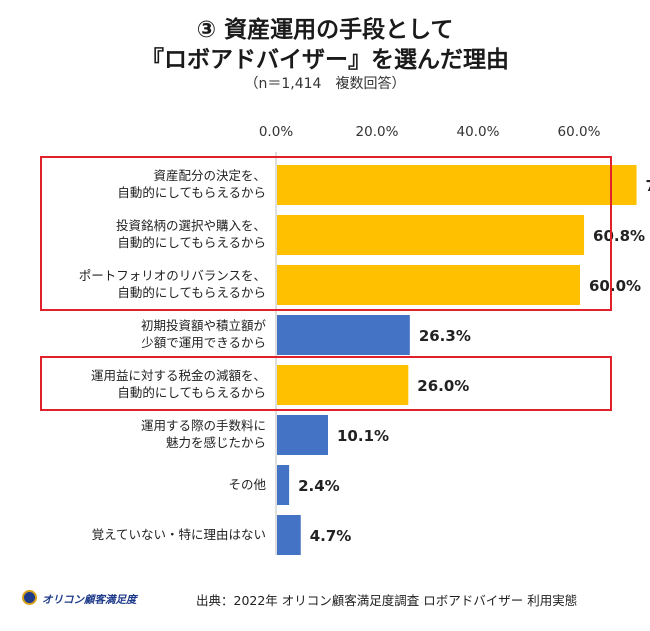 This screenshot has height=631, width=650. Describe the element at coordinates (615, 286) in the screenshot. I see `data-label: 60.0%` at that location.